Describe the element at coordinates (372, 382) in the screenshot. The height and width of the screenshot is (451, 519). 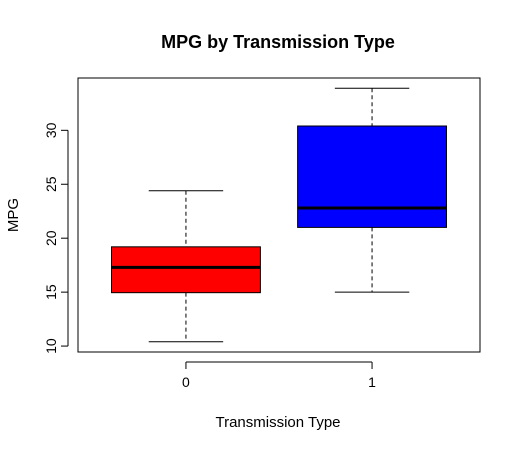
I see `x-tick-label-1: 1` at that location.